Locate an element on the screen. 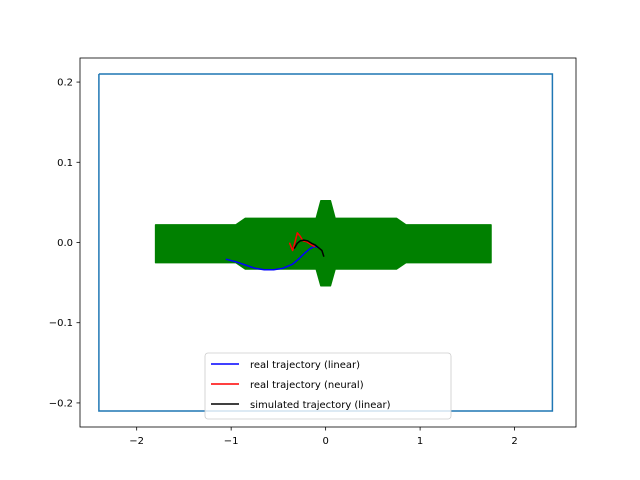  x-tick-label: 1 is located at coordinates (420, 441).